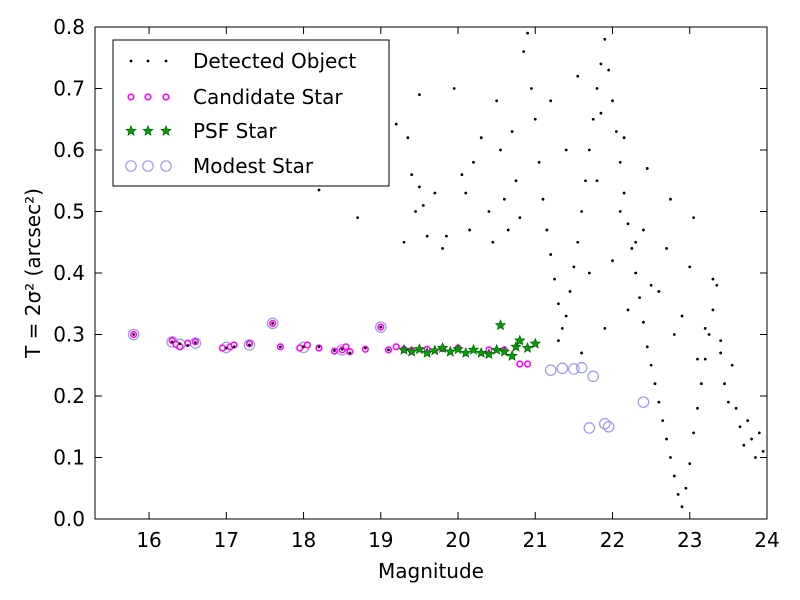  Describe the element at coordinates (274, 61) in the screenshot. I see `legend-label-detected: Detected Object` at that location.